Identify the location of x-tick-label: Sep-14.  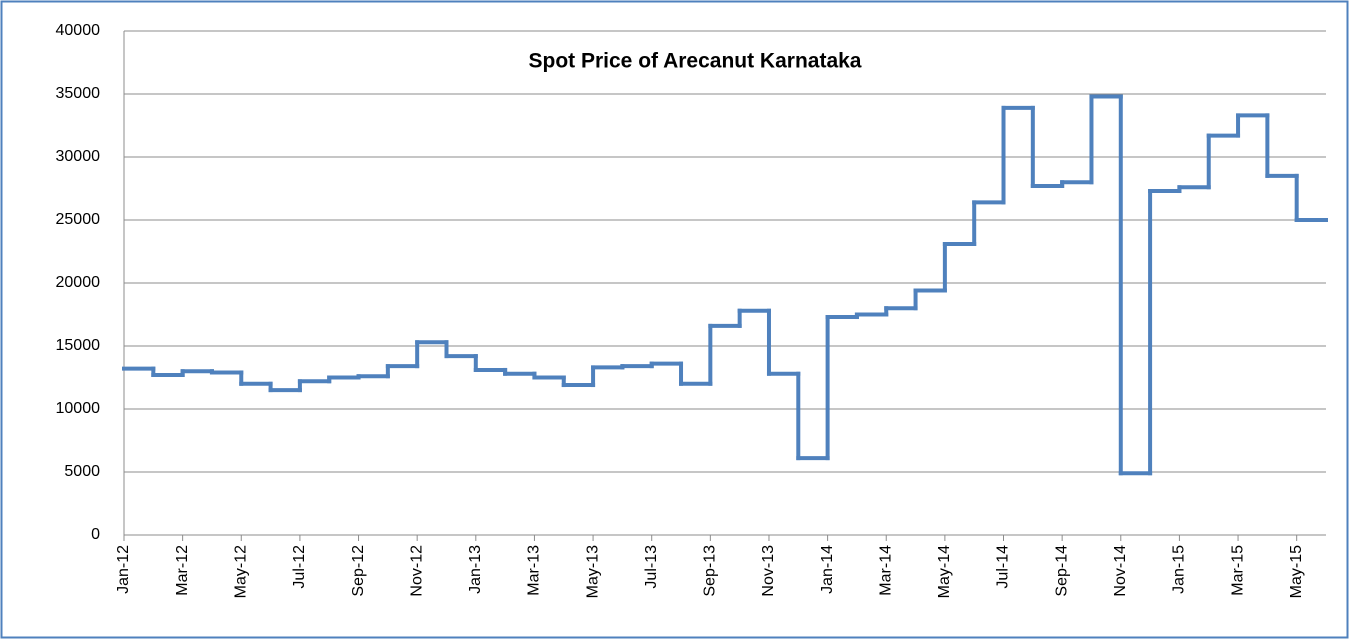
(1061, 571).